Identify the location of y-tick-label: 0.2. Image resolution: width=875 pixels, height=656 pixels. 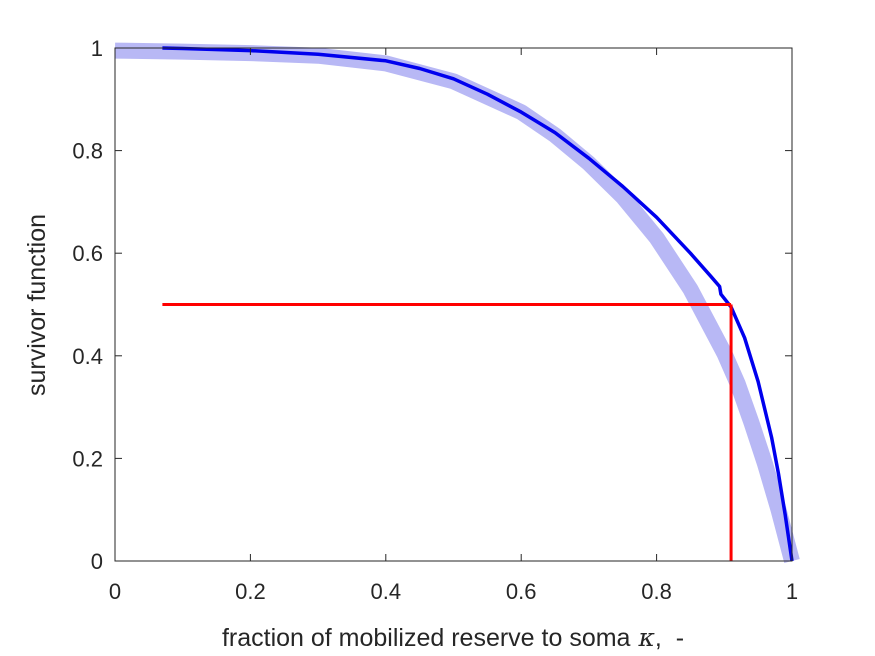
(87, 458).